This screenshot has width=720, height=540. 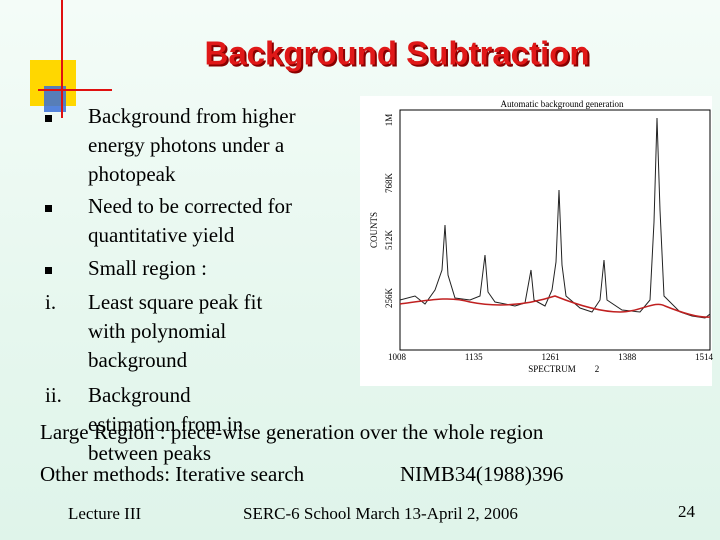 What do you see at coordinates (474, 357) in the screenshot?
I see `figure-x-tick: 1135` at bounding box center [474, 357].